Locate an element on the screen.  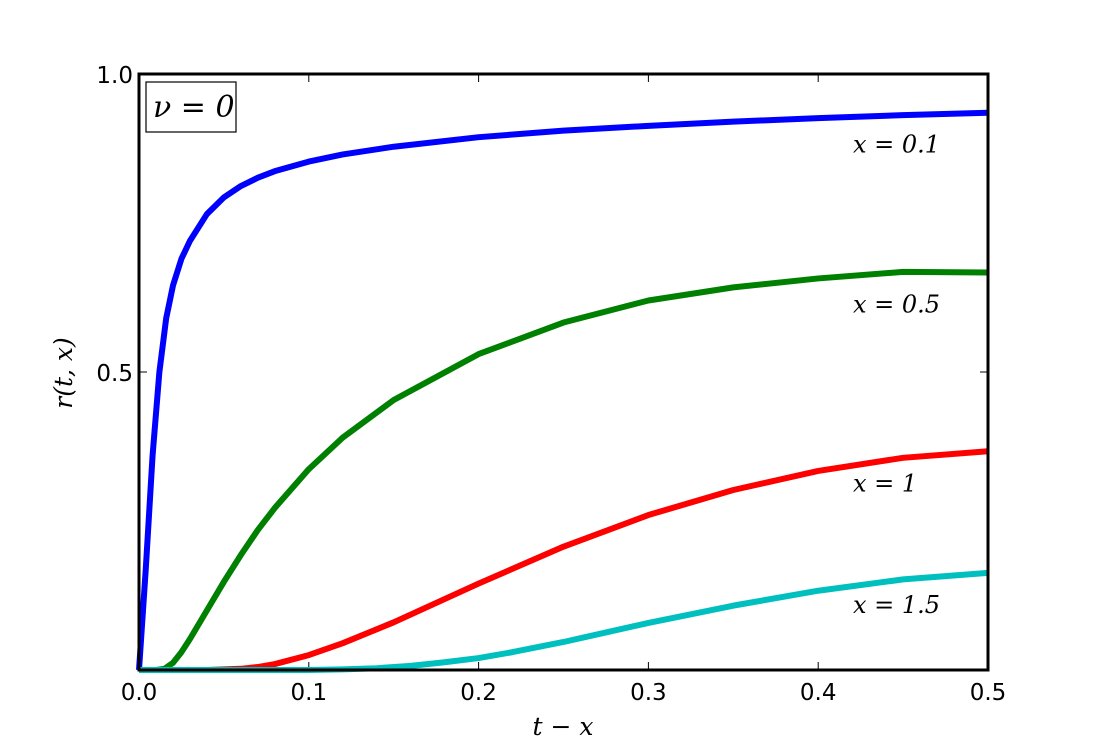
x-tick-label: 0.4 is located at coordinates (818, 693).